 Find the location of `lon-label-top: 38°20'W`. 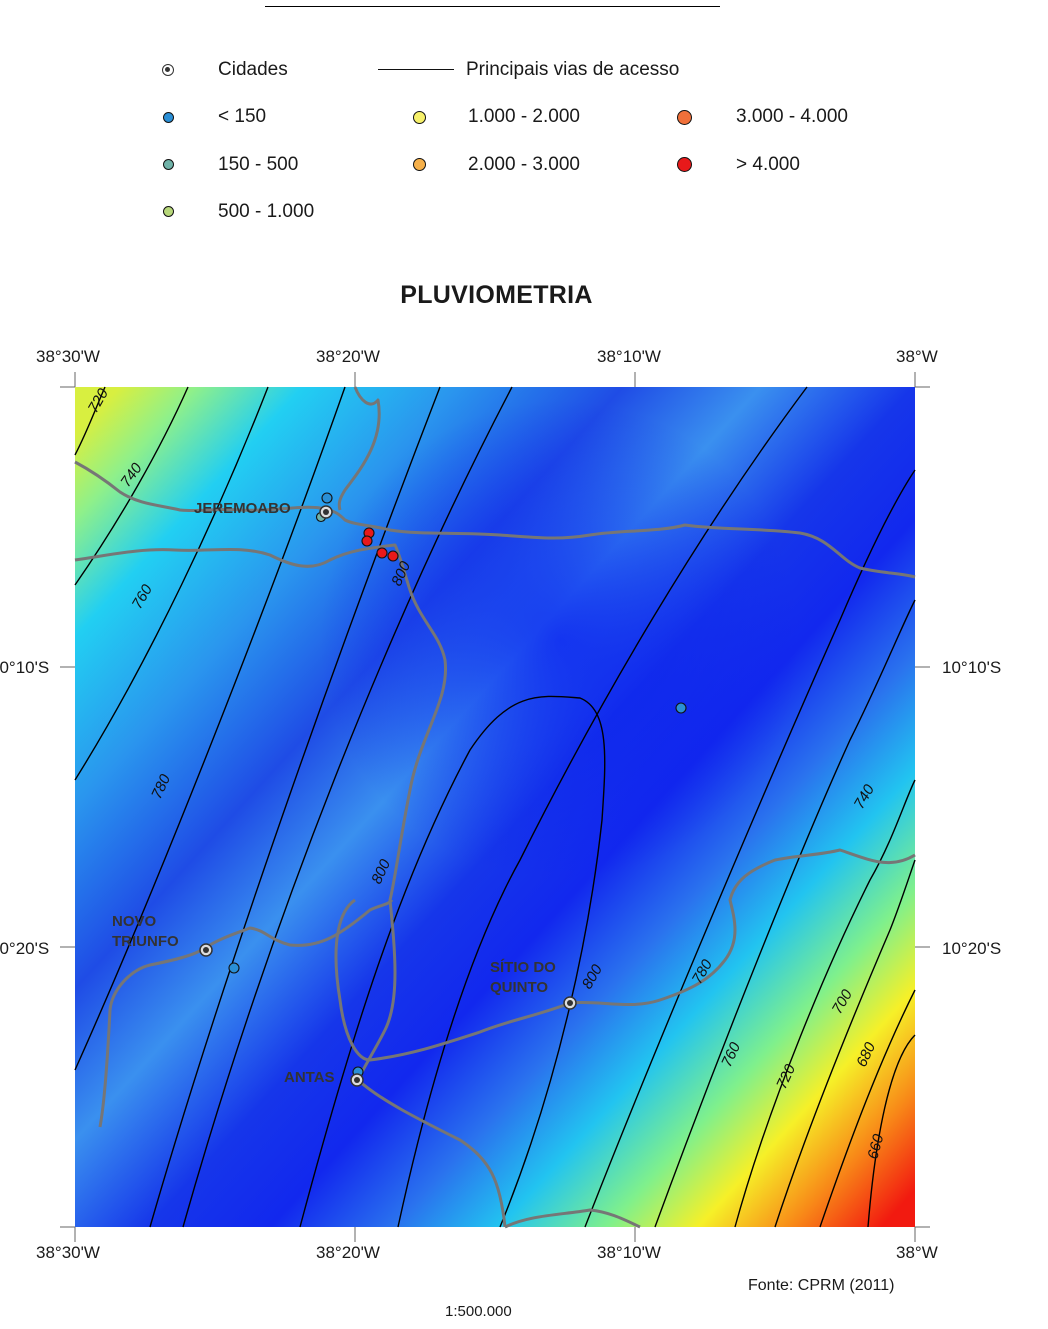

lon-label-top: 38°20'W is located at coordinates (348, 356).